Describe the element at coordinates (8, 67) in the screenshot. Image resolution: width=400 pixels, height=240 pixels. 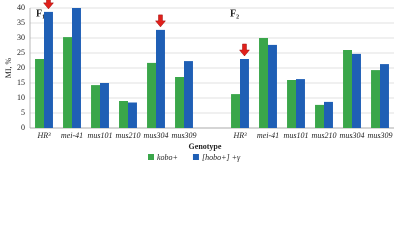
I see `y-axis-title: MI, %` at that location.